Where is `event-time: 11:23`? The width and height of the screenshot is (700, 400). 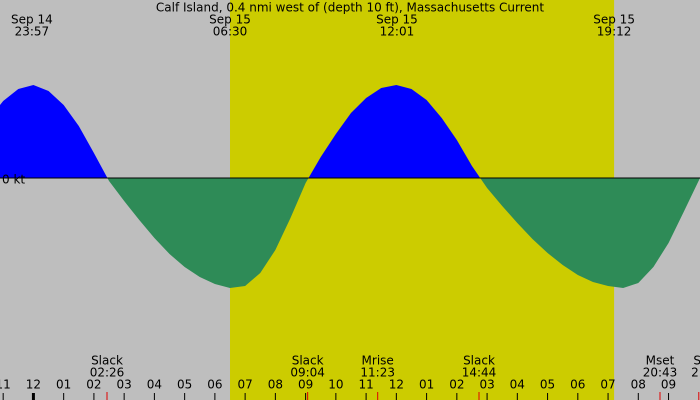
event-time: 11:23 is located at coordinates (377, 373).